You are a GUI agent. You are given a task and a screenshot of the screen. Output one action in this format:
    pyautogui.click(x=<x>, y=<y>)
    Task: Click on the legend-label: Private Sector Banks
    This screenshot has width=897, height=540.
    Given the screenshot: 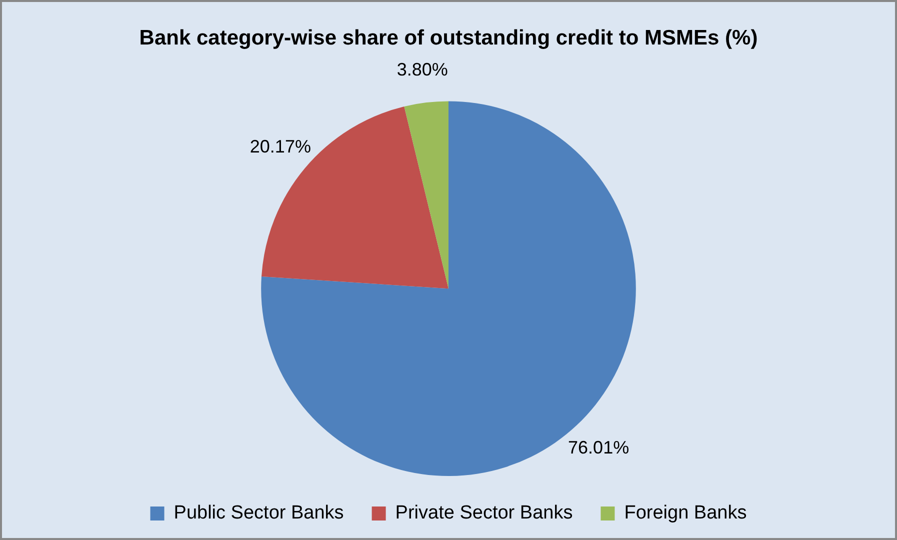 What is the action you would take?
    pyautogui.click(x=484, y=513)
    